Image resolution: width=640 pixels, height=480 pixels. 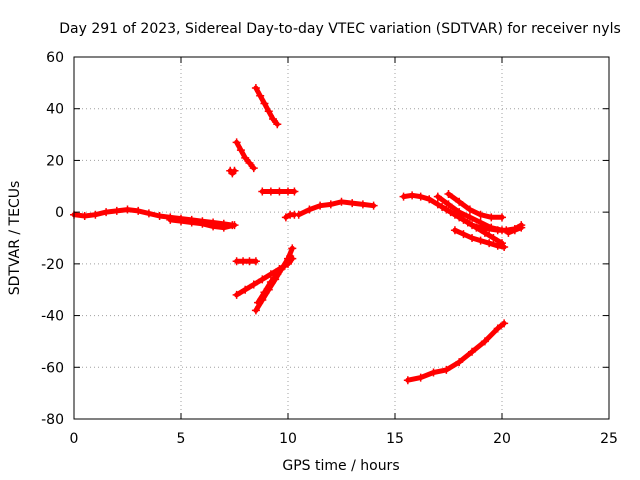 I want to click on x-tick-label: 10, so click(x=288, y=439).